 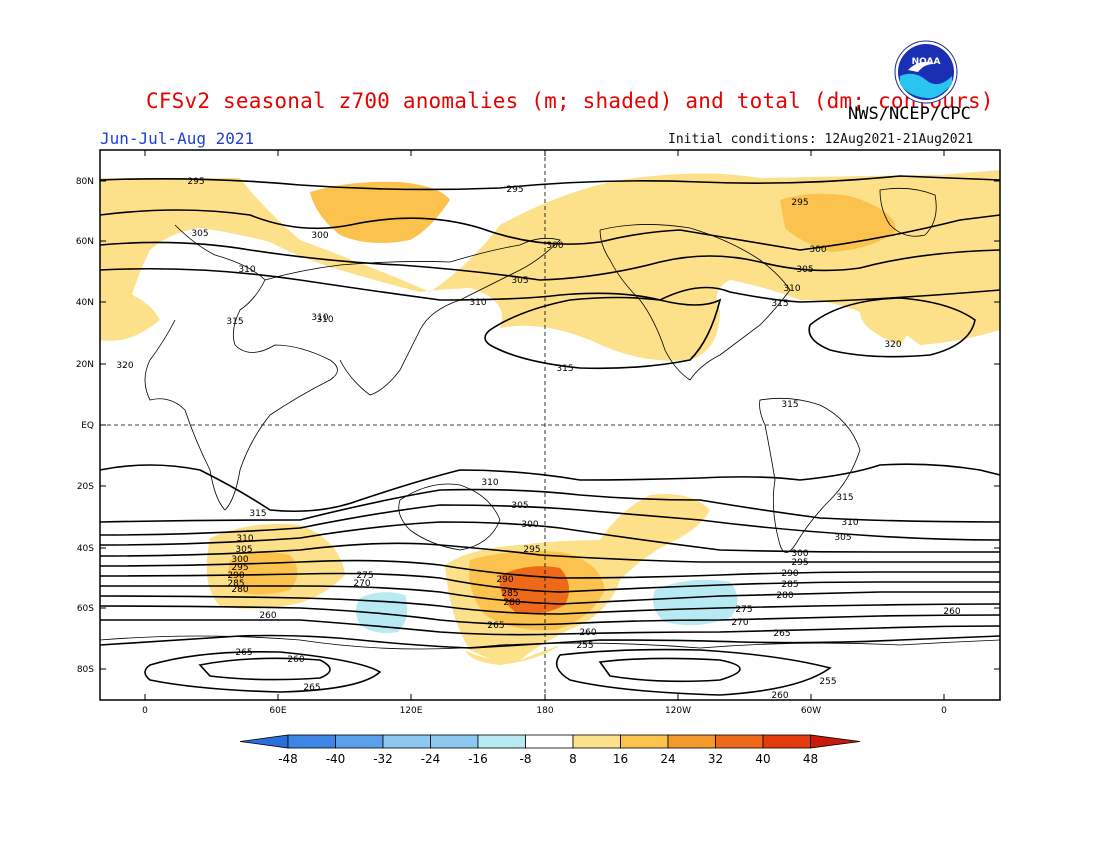 I want to click on contour-275-southern, so click(x=550, y=605).